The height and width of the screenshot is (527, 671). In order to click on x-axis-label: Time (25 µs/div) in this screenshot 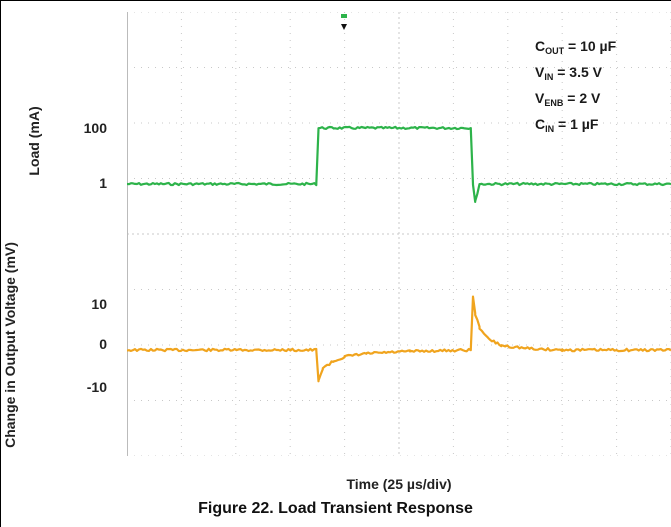, I will do `click(399, 484)`.